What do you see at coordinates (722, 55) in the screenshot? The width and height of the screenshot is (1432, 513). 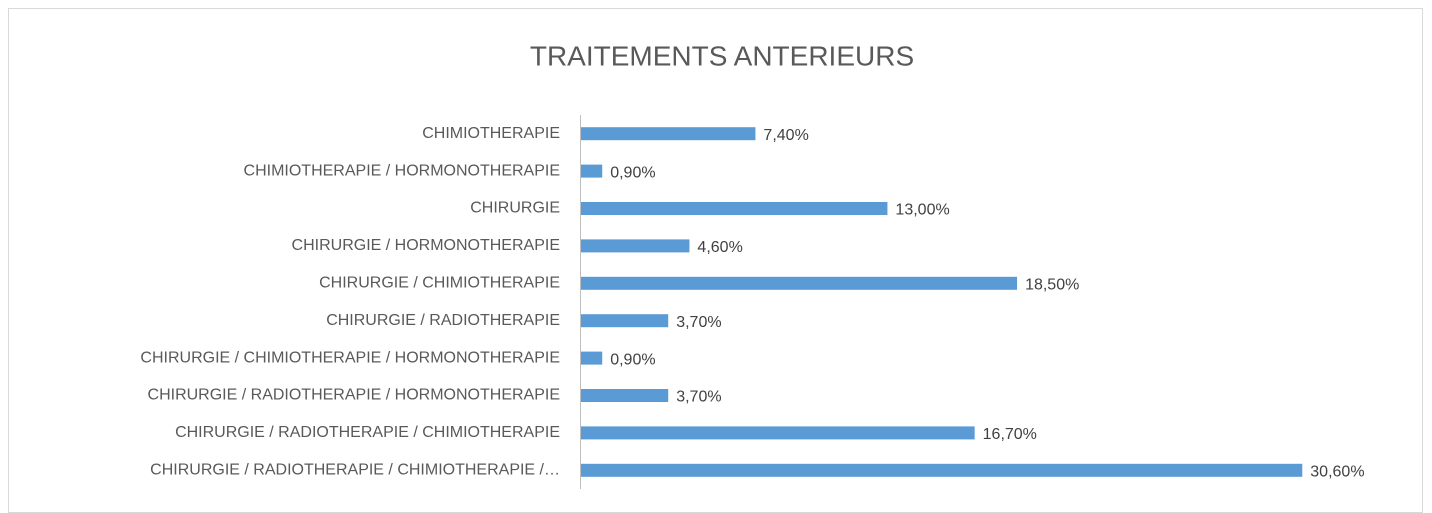 I see `chart-title: TRAITEMENTS ANTERIEURS` at bounding box center [722, 55].